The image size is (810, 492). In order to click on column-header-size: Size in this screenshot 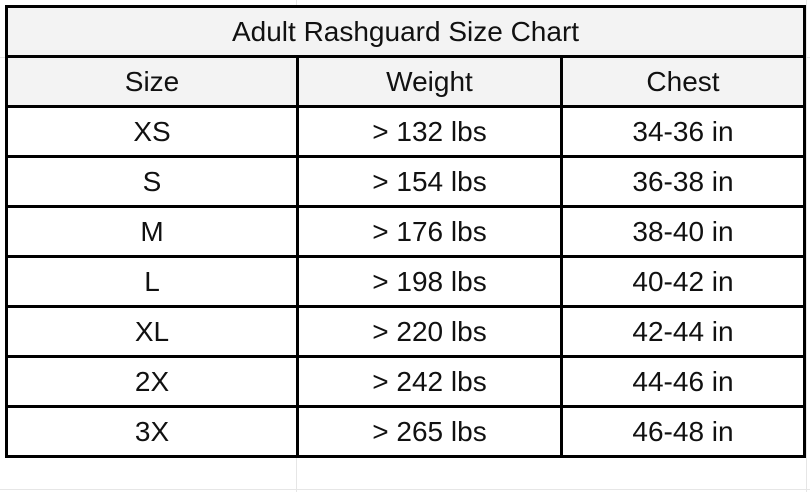, I will do `click(152, 81)`.